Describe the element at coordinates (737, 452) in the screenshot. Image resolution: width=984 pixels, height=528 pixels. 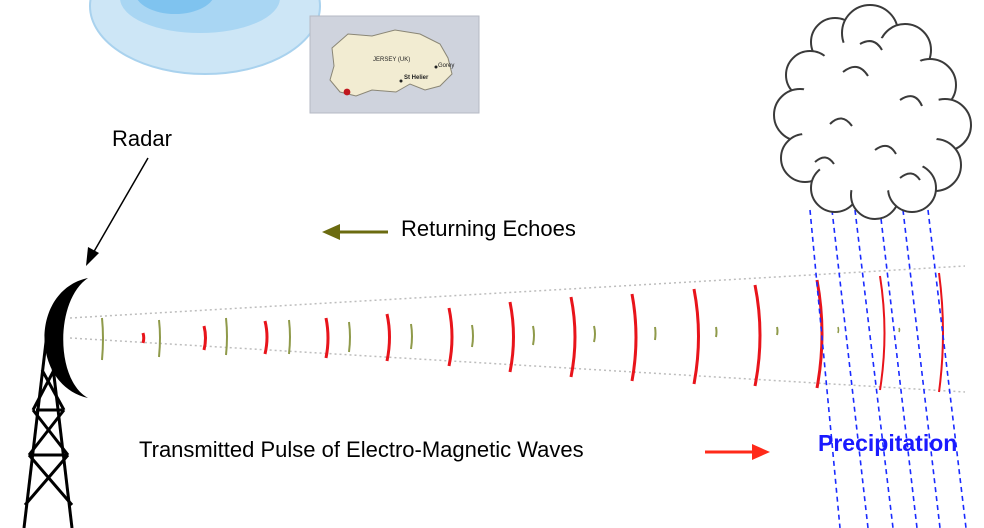
I see `pulse-arrow` at that location.